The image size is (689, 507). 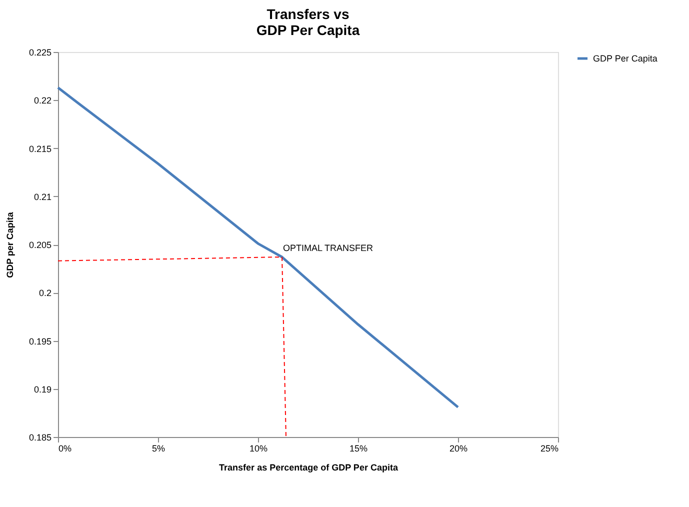 What do you see at coordinates (40, 53) in the screenshot?
I see `y-tick-label: 0.225` at bounding box center [40, 53].